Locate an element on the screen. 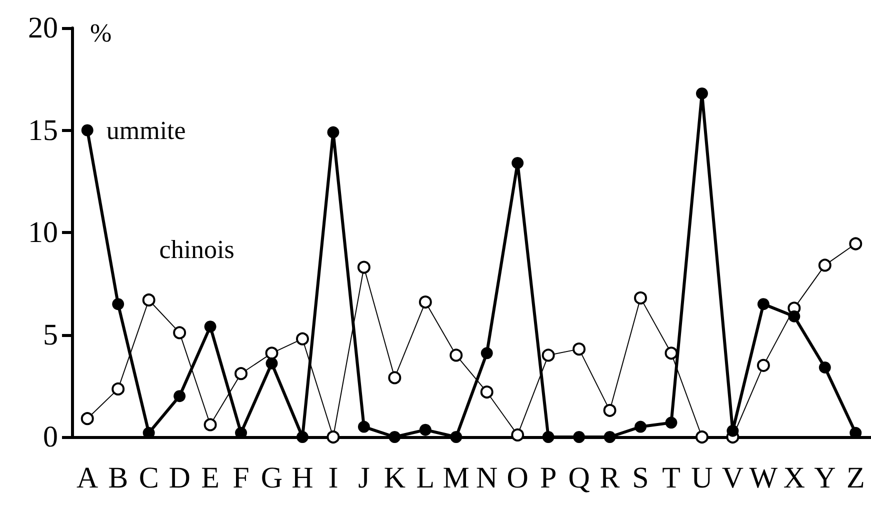 The height and width of the screenshot is (505, 871). x-tick-label: L is located at coordinates (425, 478).